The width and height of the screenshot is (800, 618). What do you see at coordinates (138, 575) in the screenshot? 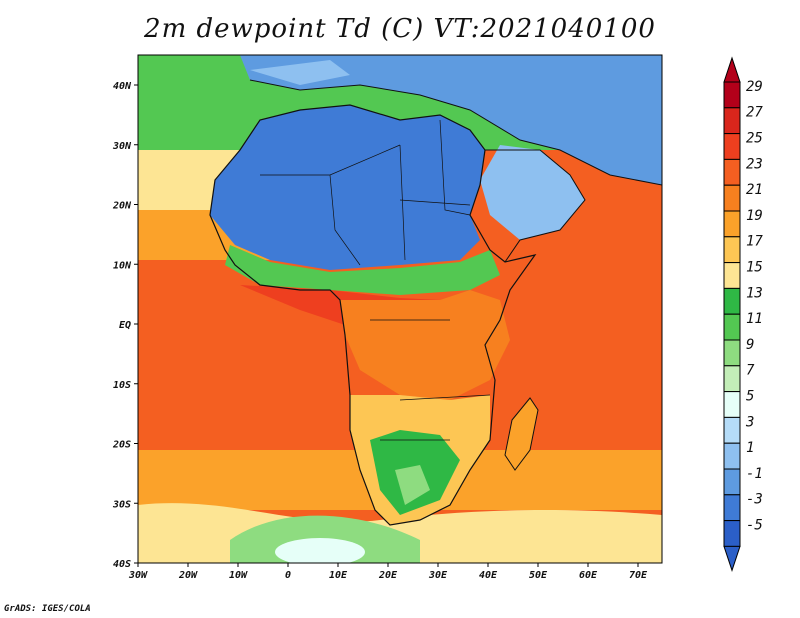
I see `lon-tick-label: 30W` at bounding box center [138, 575].